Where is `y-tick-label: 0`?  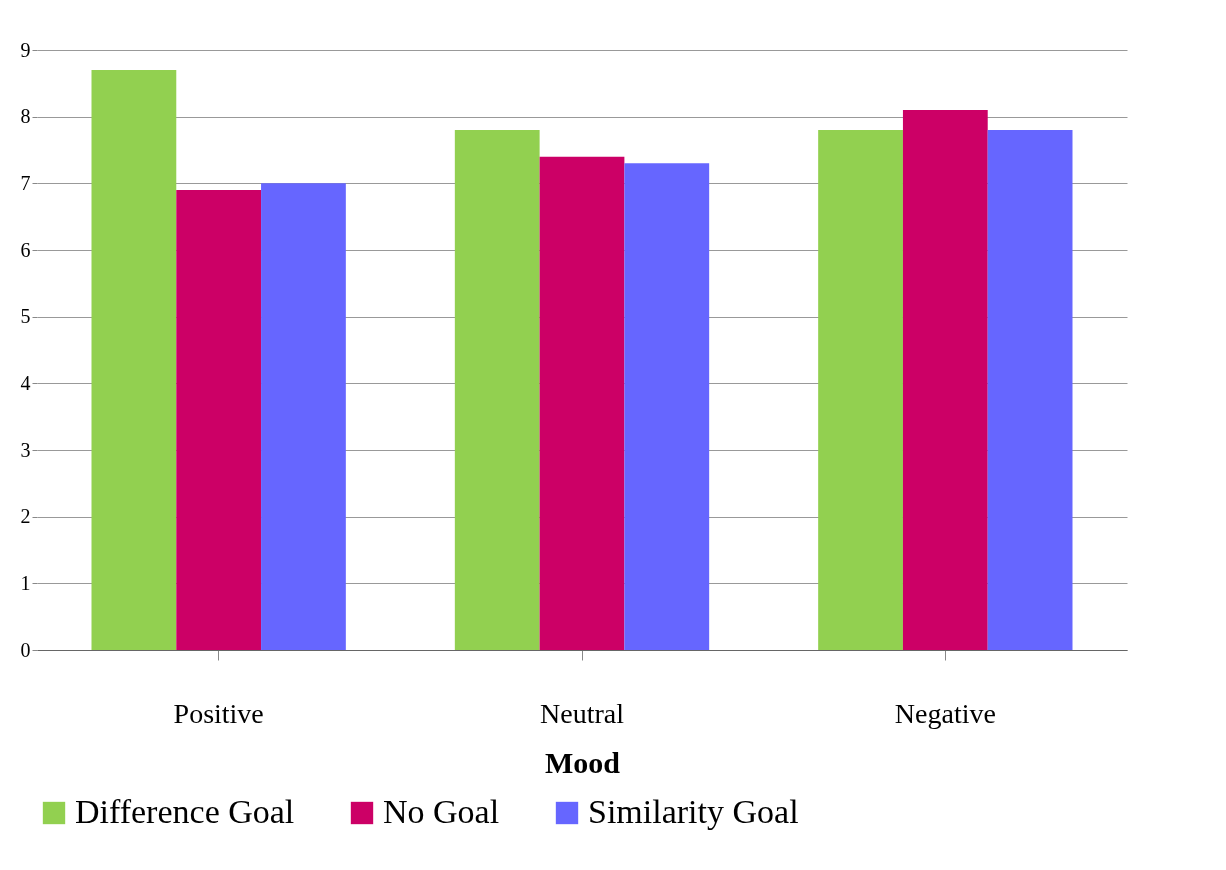 y-tick-label: 0 is located at coordinates (25, 649).